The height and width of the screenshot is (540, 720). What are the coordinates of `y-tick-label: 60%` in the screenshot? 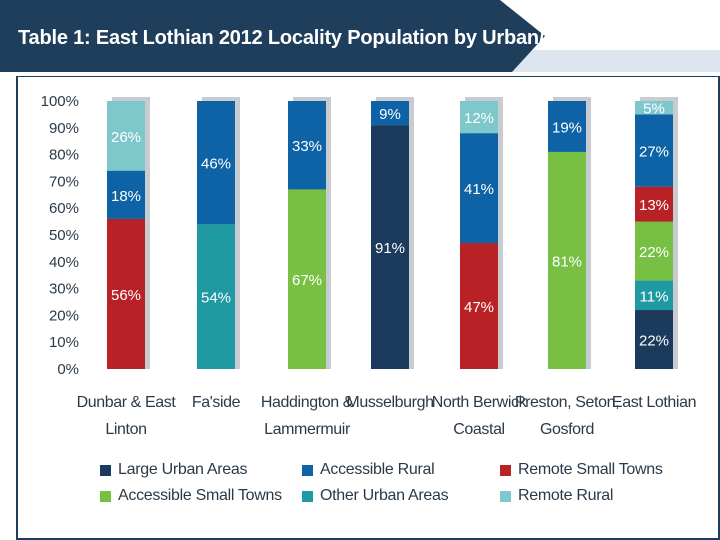 It's located at (64, 208).